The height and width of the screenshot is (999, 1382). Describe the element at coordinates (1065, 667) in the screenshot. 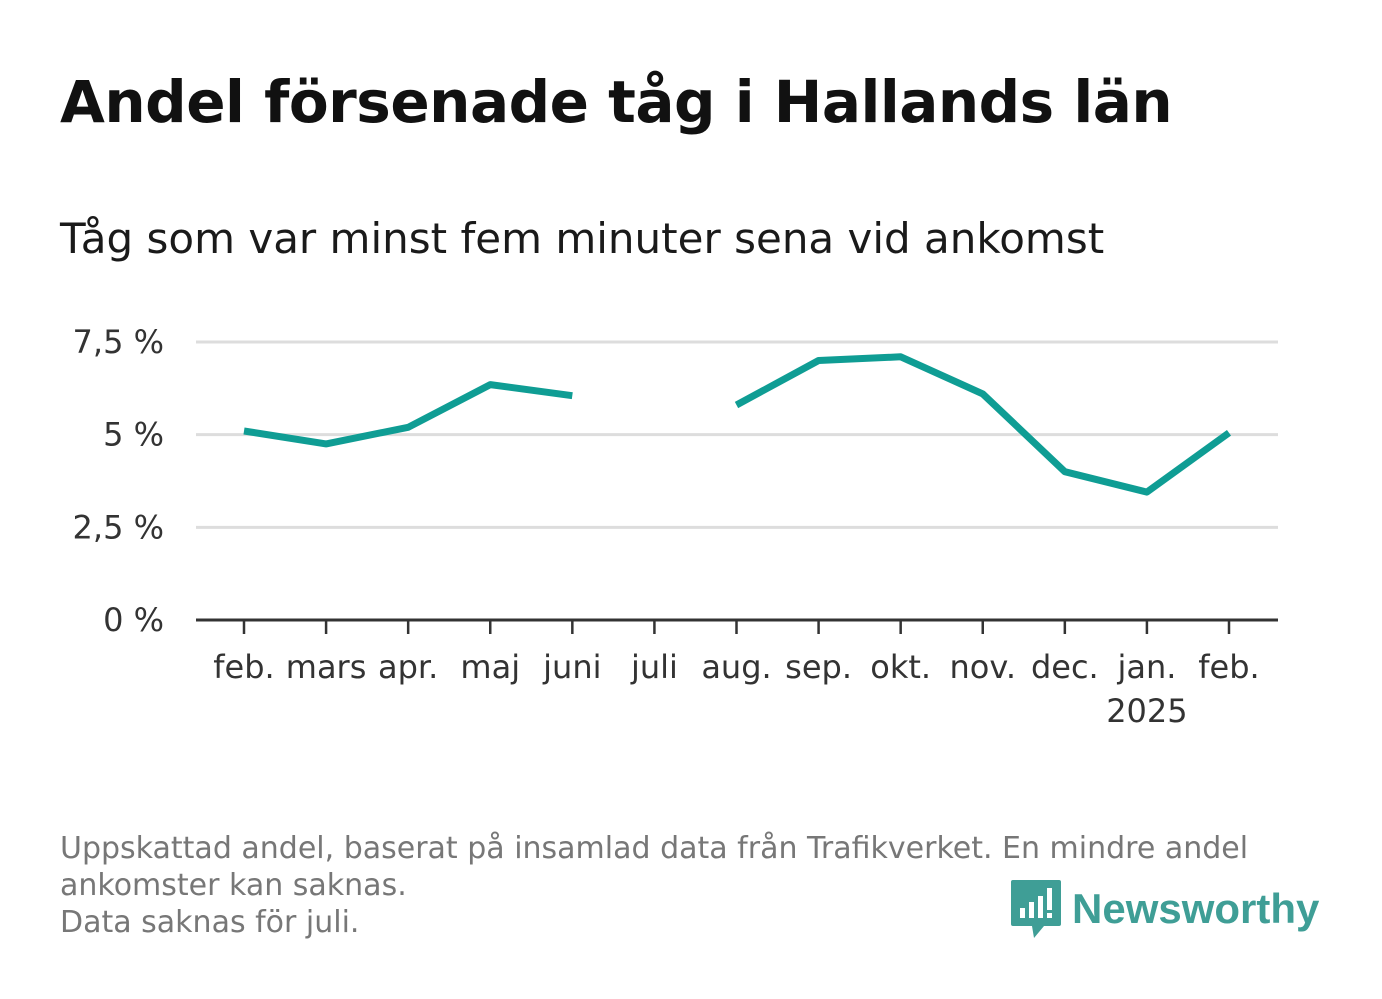

I see `x-tick-label: dec.` at that location.